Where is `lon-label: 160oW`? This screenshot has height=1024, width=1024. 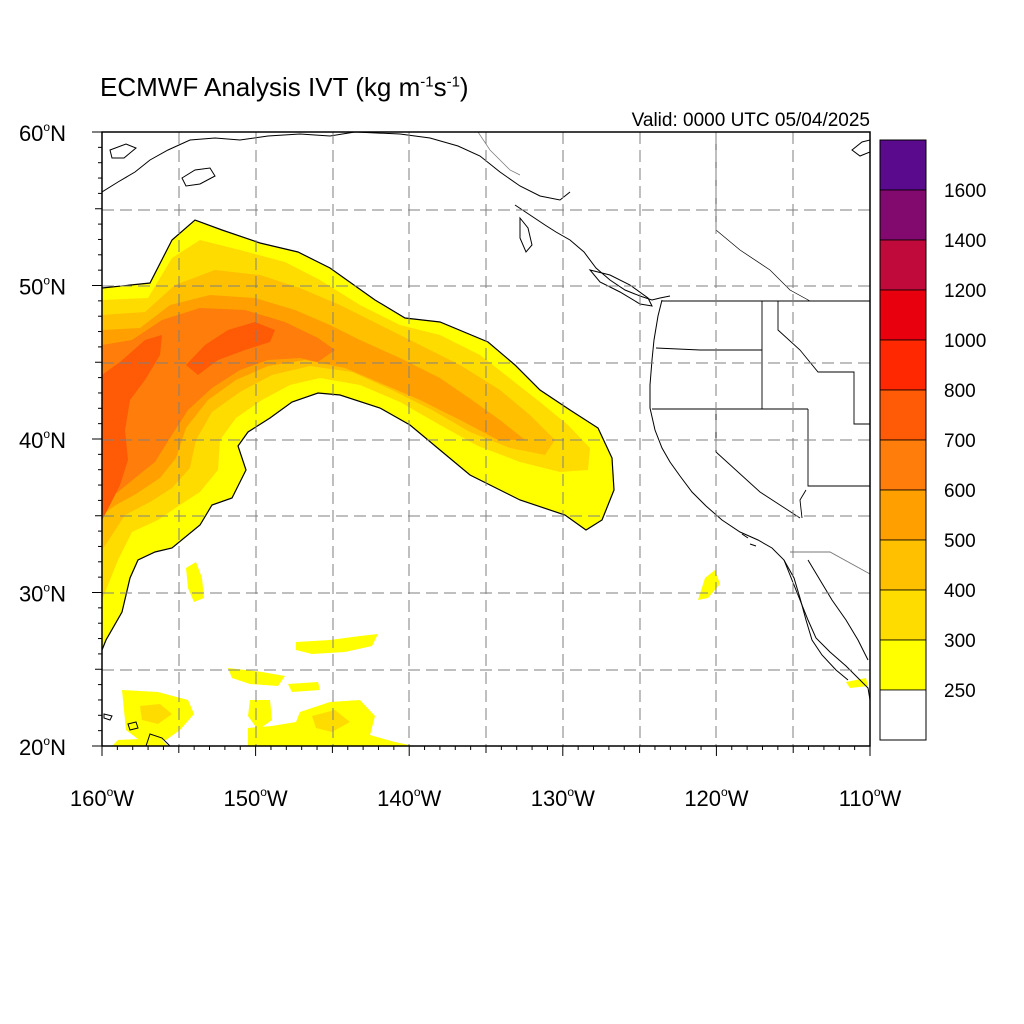
lon-label: 160oW is located at coordinates (102, 798).